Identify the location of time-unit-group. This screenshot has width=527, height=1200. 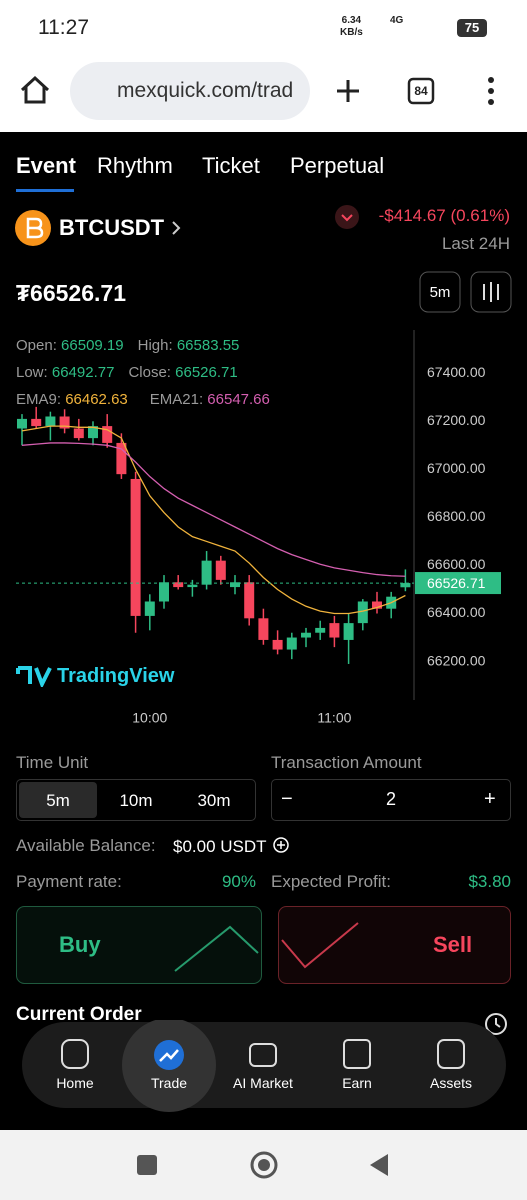
(136, 800).